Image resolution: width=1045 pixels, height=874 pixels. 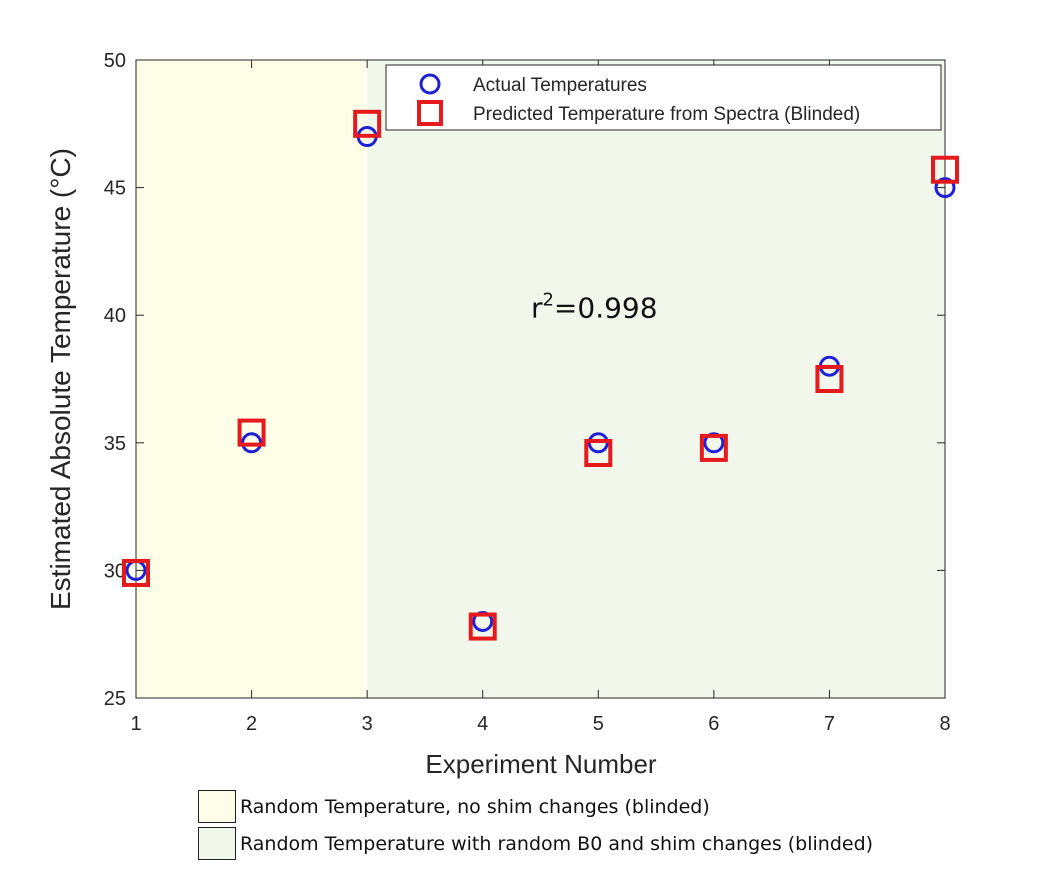 What do you see at coordinates (115, 189) in the screenshot?
I see `y-tick-label: 45` at bounding box center [115, 189].